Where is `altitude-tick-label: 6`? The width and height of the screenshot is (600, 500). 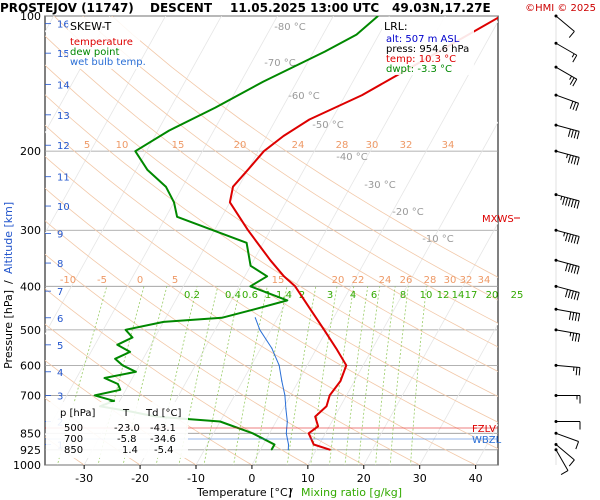 altitude-tick-label: 6 is located at coordinates (60, 319).